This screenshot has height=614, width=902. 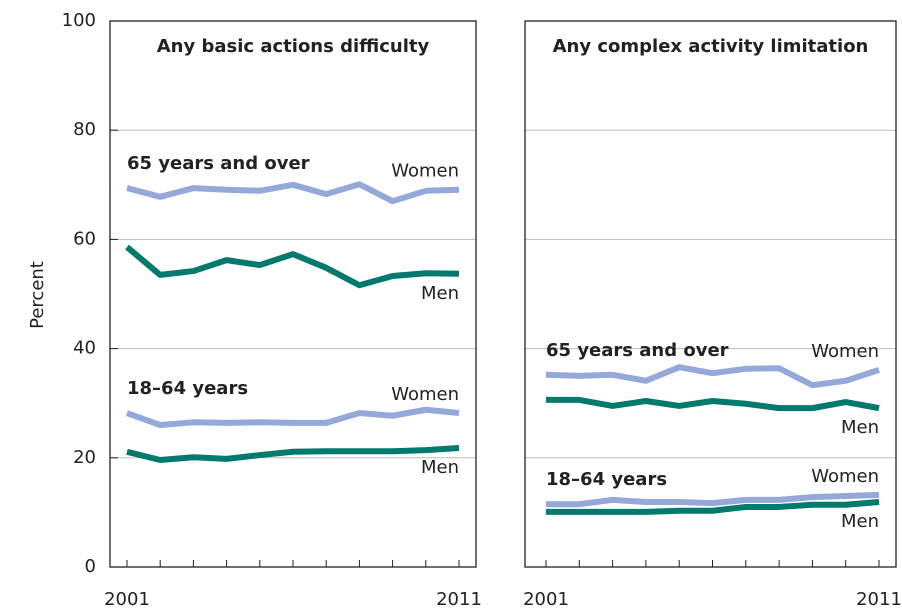 I want to click on y-tick-label: 60, so click(x=84, y=238).